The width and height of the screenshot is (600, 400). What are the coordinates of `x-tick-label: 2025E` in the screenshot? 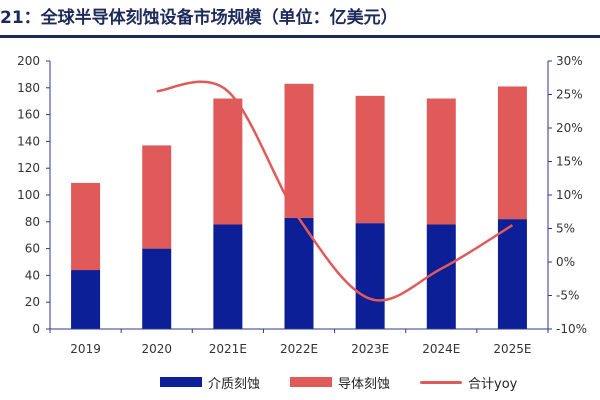 It's located at (512, 349).